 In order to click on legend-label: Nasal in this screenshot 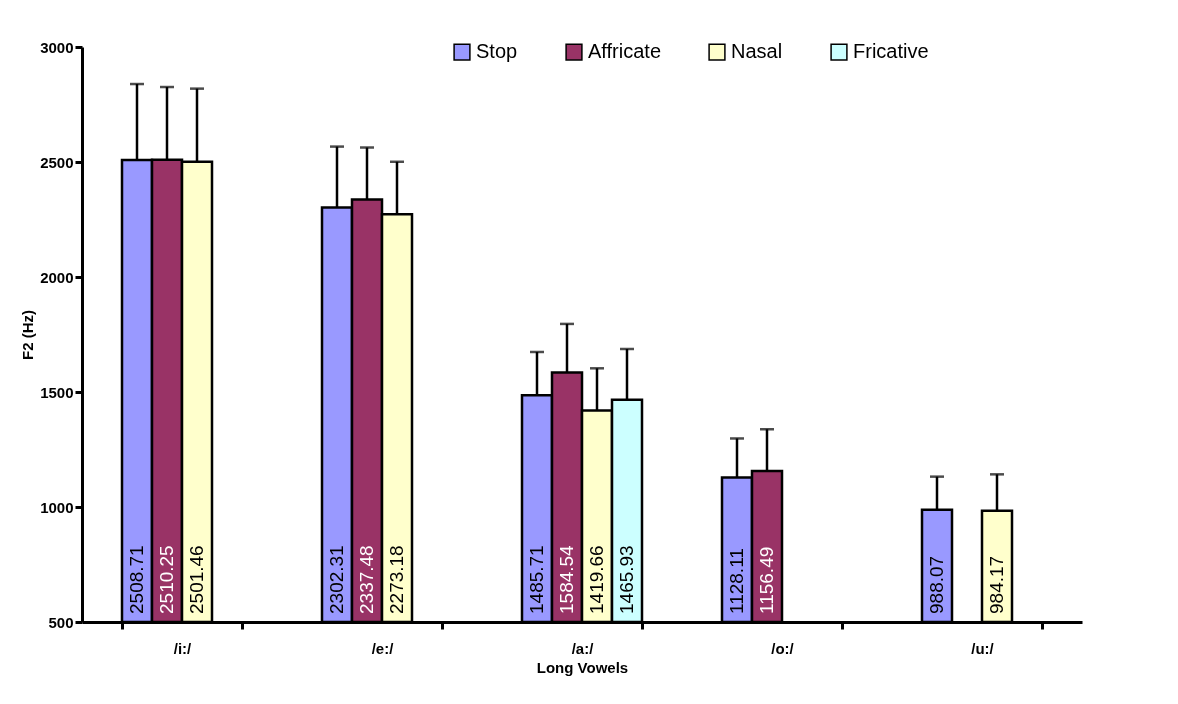, I will do `click(757, 51)`.